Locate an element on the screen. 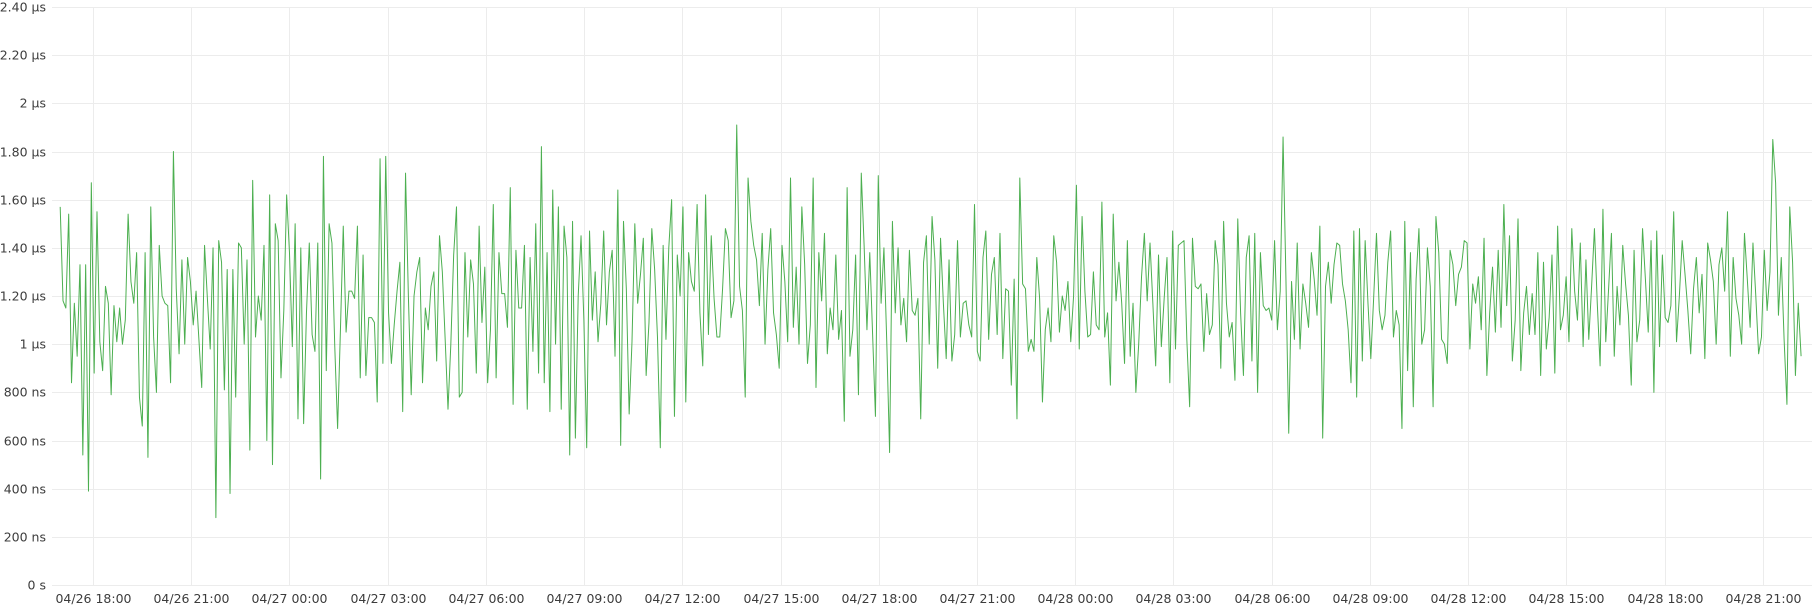 Image resolution: width=1816 pixels, height=606 pixels. x-tick-label: 04/27 15:00 is located at coordinates (781, 598).